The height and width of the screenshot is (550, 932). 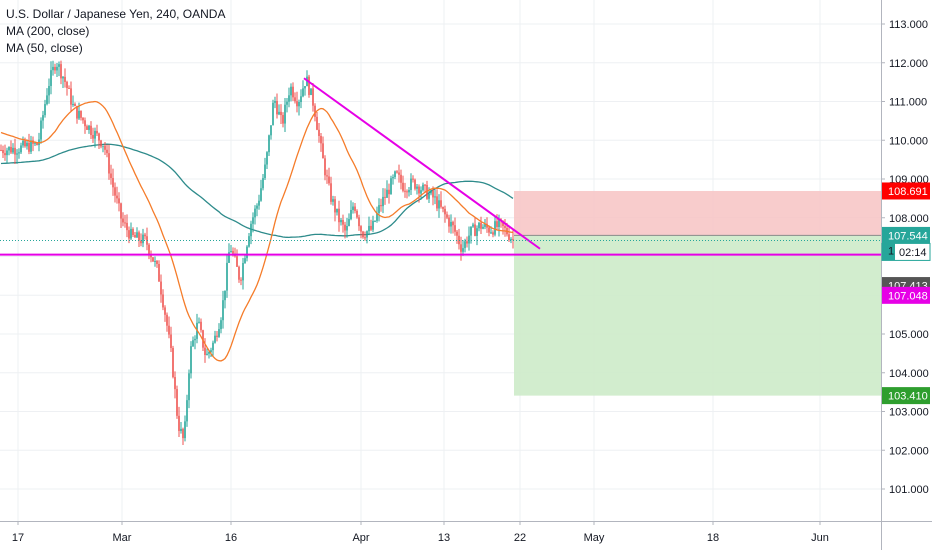 I want to click on ma200-line, so click(x=257, y=191).